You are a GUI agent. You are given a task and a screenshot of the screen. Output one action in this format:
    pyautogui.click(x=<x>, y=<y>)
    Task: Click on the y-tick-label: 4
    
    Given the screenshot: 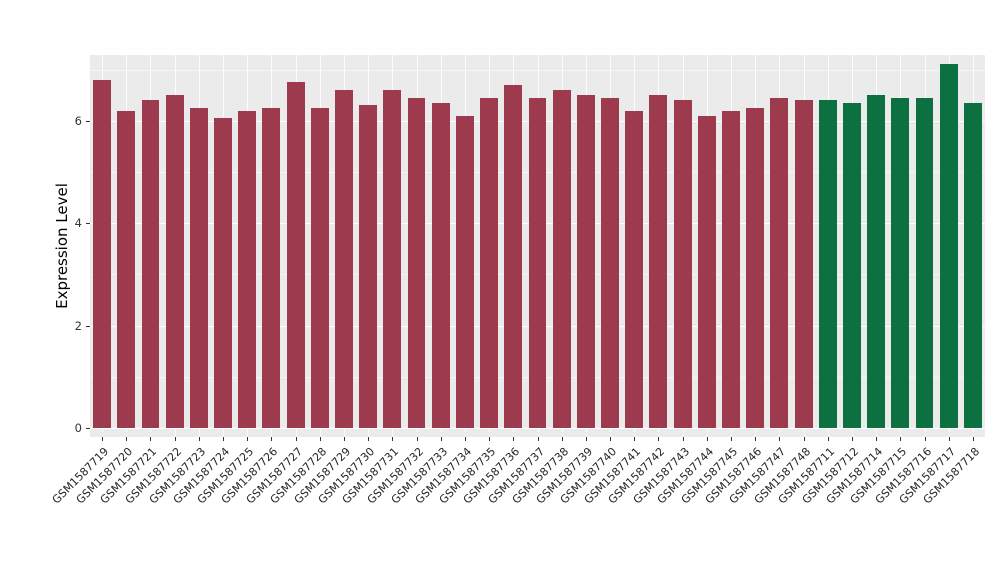 What is the action you would take?
    pyautogui.click(x=78, y=223)
    